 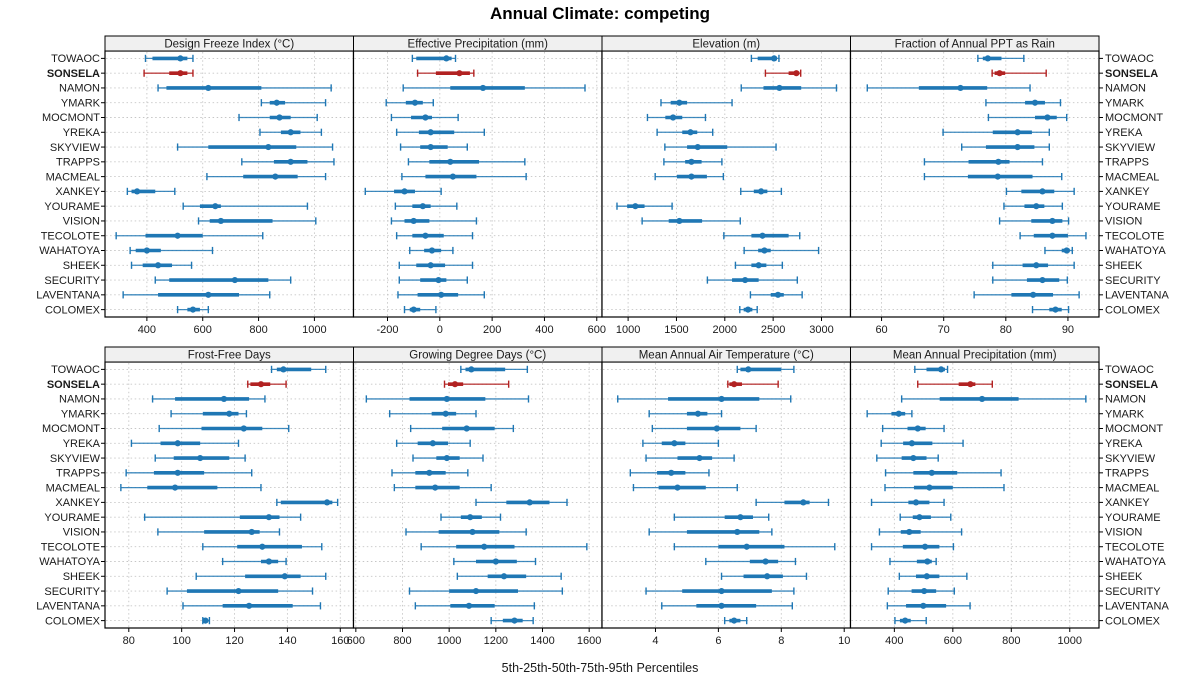 What do you see at coordinates (440, 330) in the screenshot?
I see `x-tick-label: 0` at bounding box center [440, 330].